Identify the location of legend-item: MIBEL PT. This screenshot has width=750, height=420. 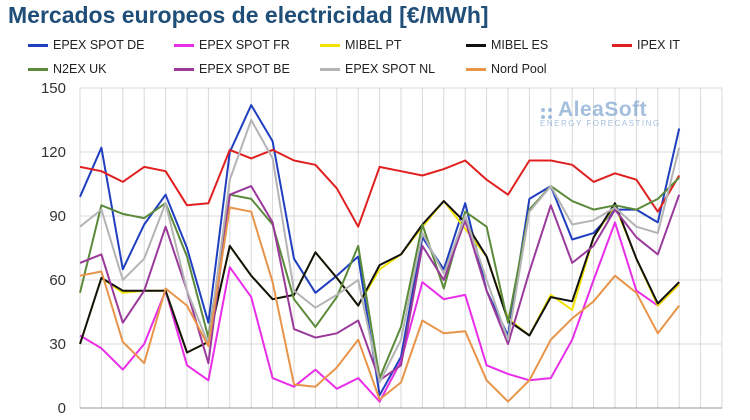
(361, 45).